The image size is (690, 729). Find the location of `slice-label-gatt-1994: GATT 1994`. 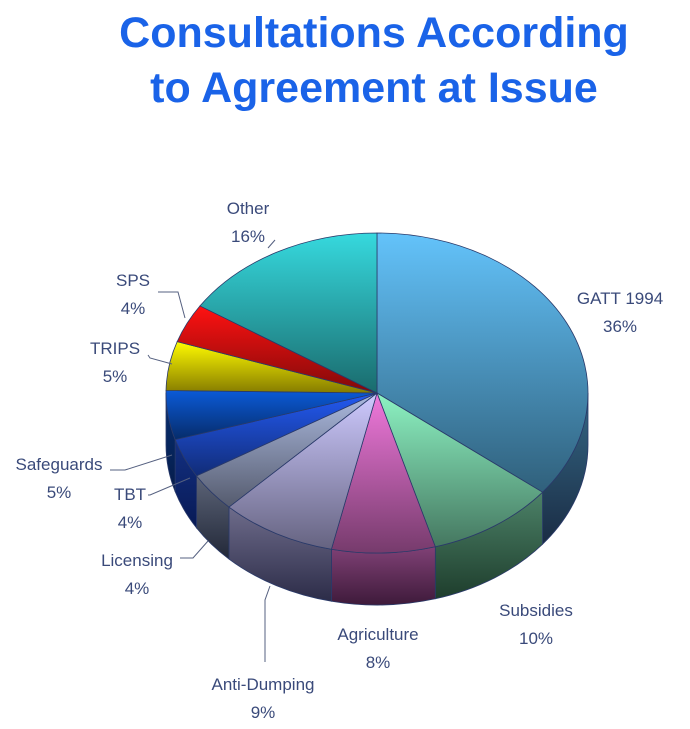

slice-label-gatt-1994: GATT 1994 is located at coordinates (620, 298).